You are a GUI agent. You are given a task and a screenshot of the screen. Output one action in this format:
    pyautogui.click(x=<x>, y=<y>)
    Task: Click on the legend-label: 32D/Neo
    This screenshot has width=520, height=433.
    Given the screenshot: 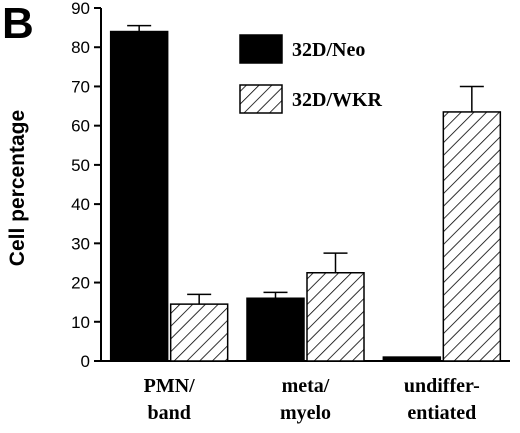 What is the action you would take?
    pyautogui.click(x=328, y=50)
    